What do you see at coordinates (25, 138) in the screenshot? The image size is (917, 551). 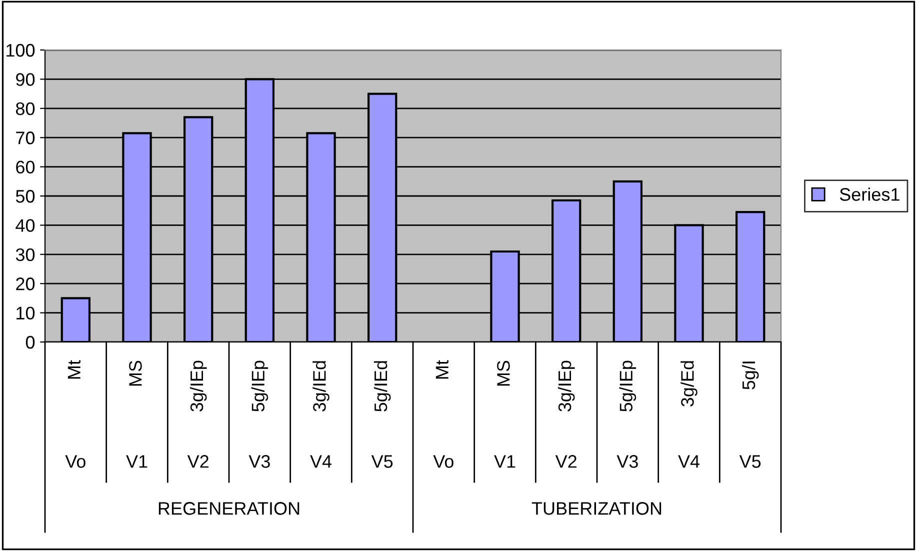 I see `y-tick-label: 70` at bounding box center [25, 138].